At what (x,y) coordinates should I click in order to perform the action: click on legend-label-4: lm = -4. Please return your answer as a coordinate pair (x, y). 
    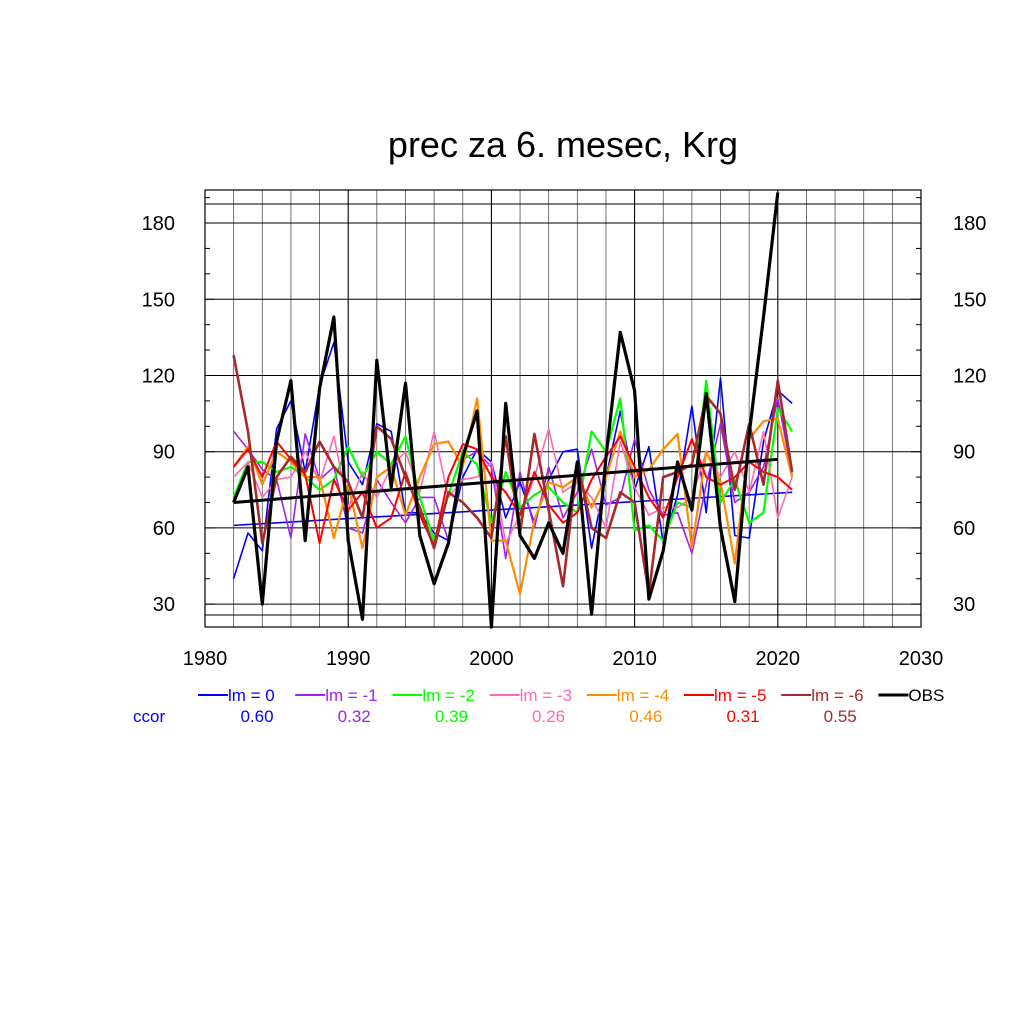
    Looking at the image, I should click on (643, 695).